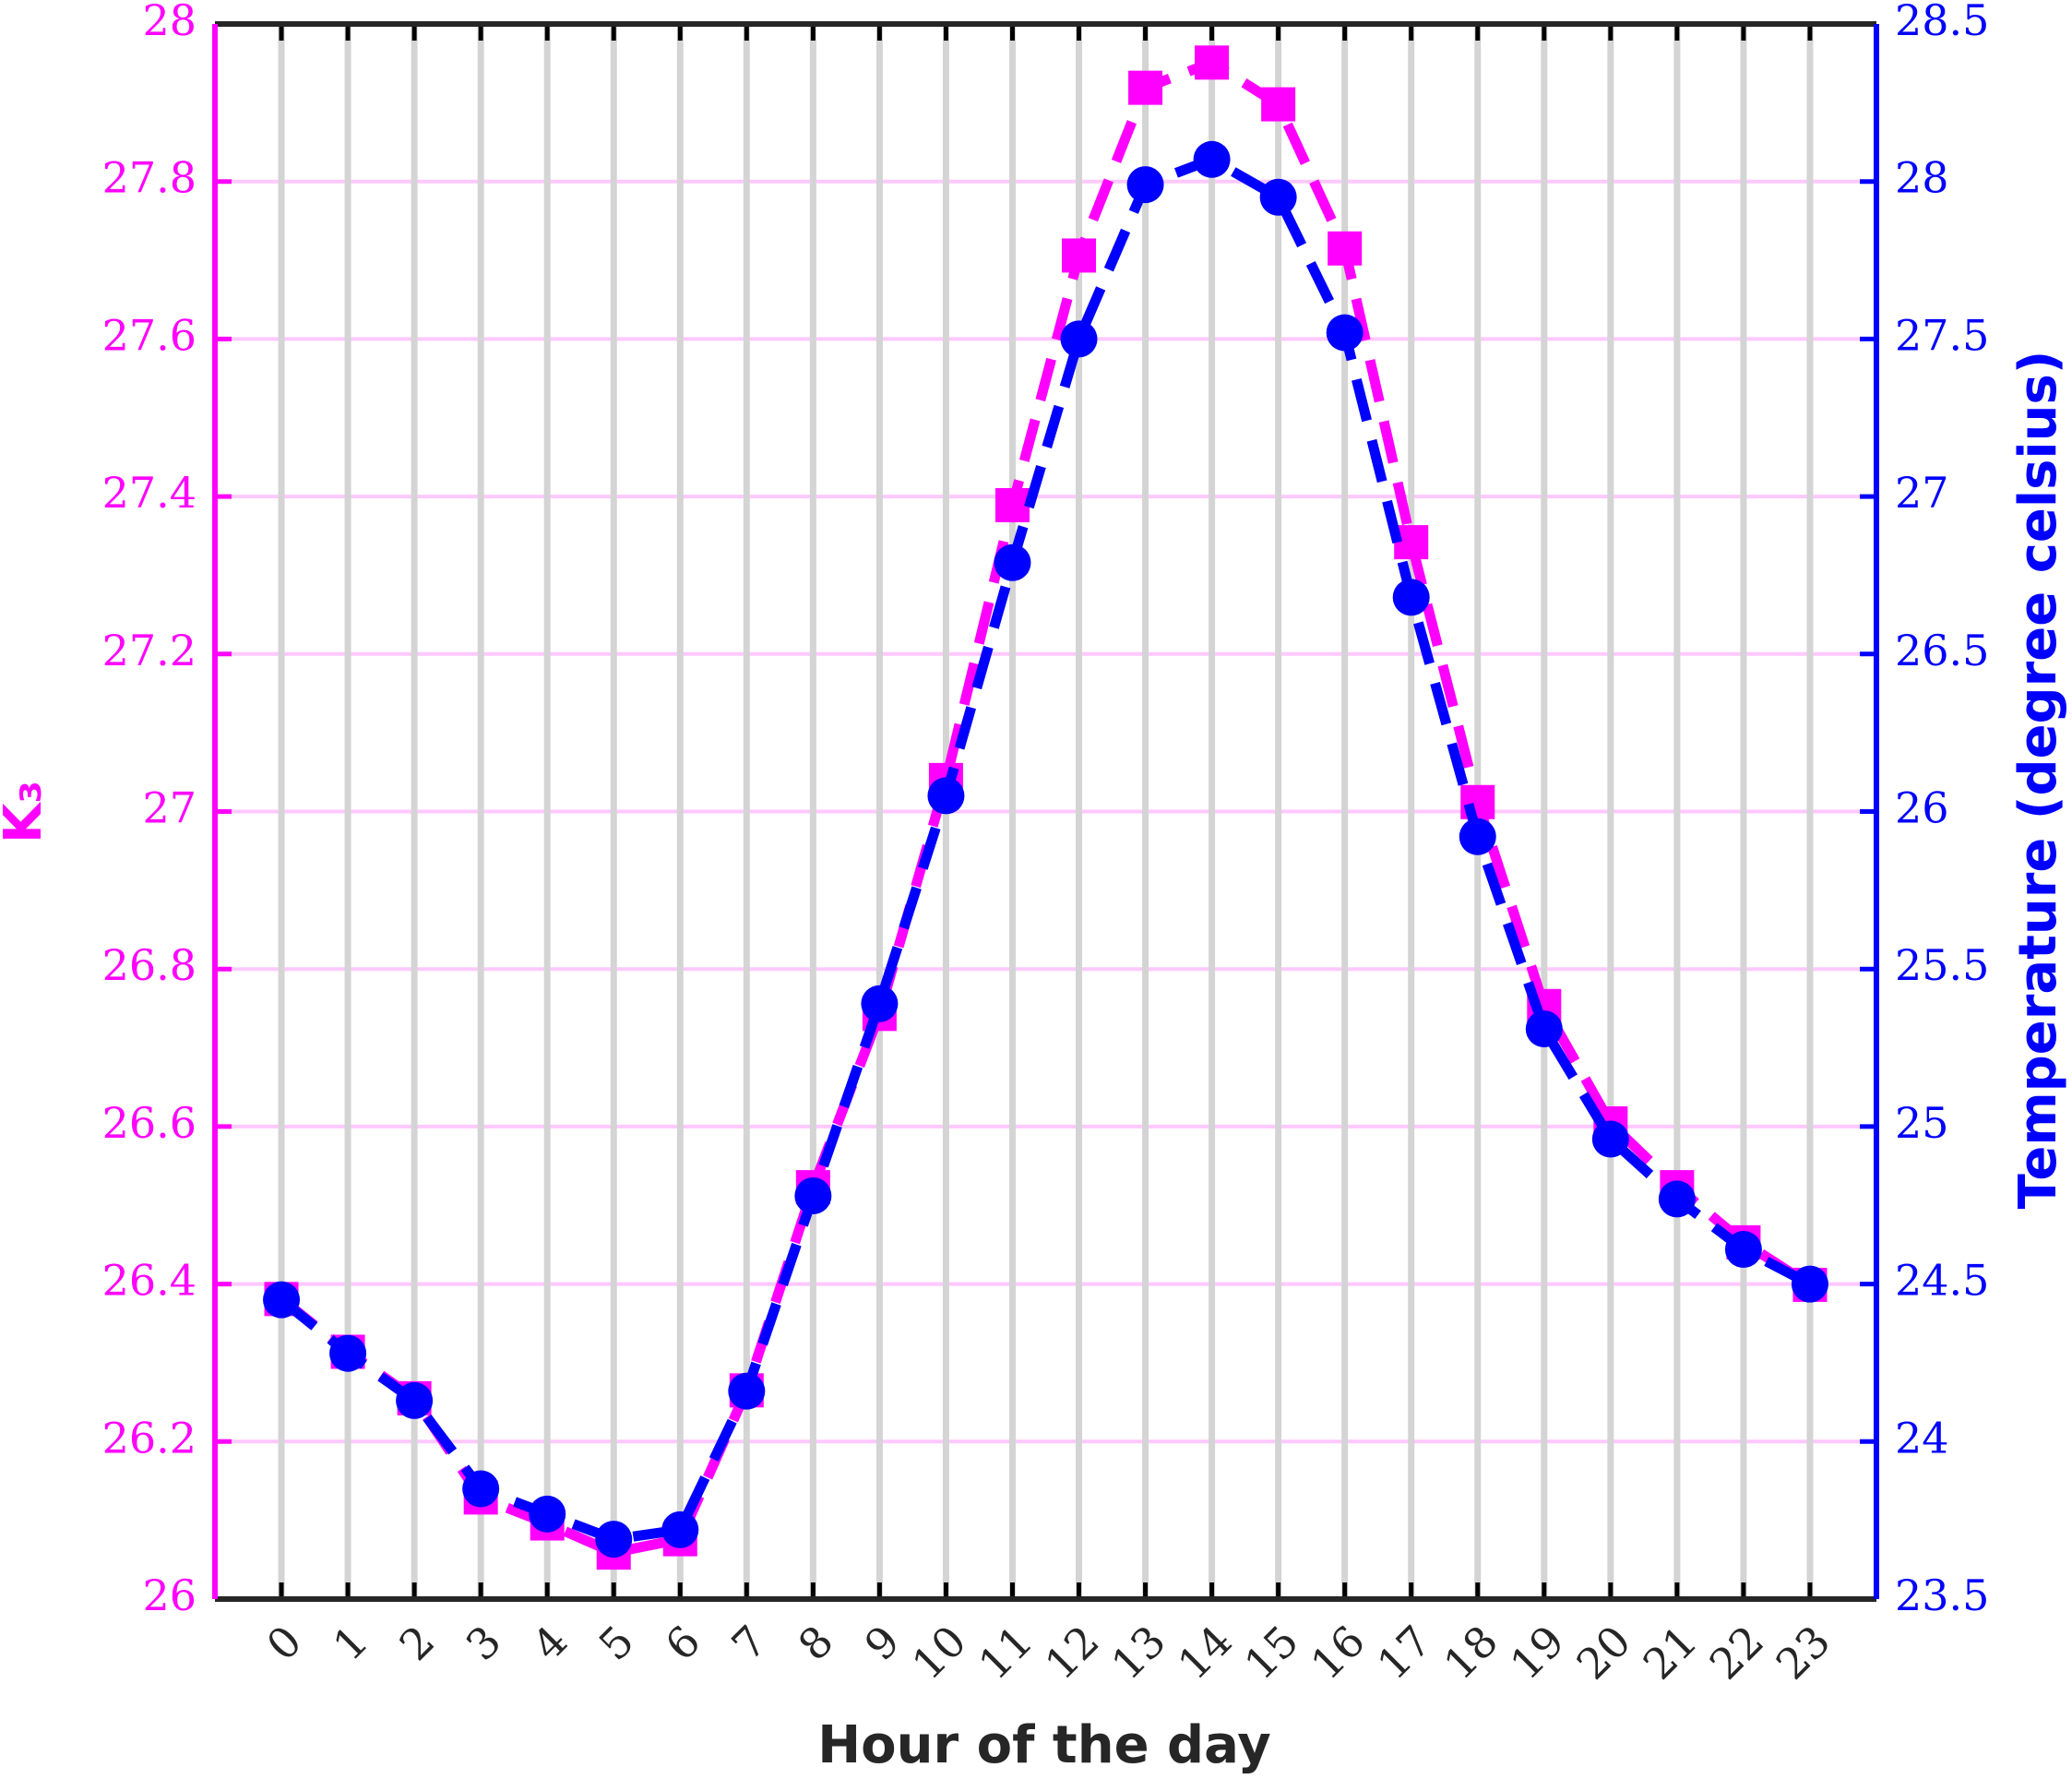  Describe the element at coordinates (1338, 1653) in the screenshot. I see `x-tick-label: 16` at that location.